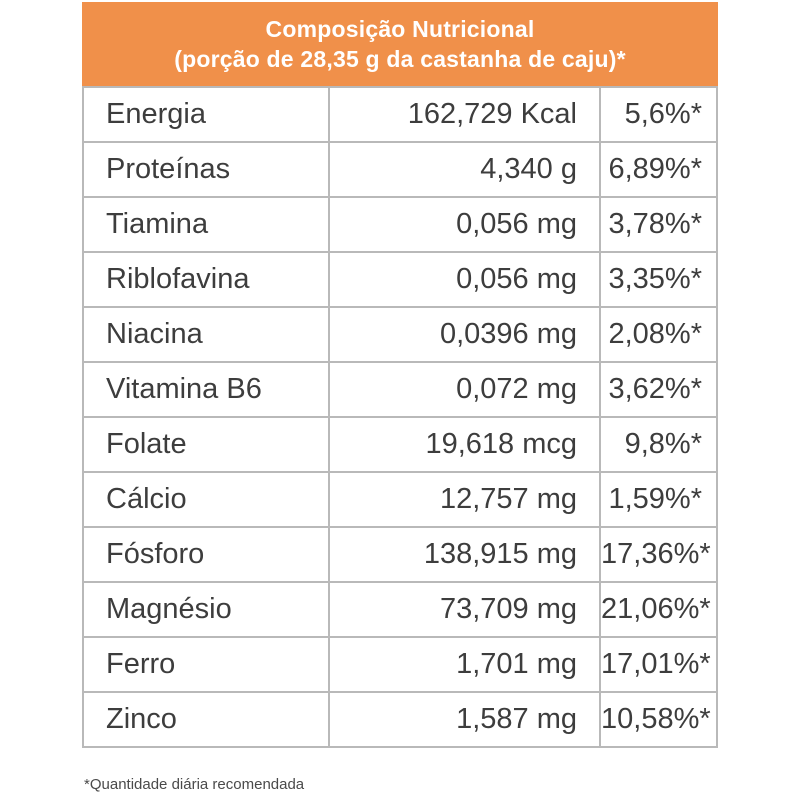 This screenshot has height=800, width=800. Describe the element at coordinates (464, 719) in the screenshot. I see `nutrient-amount: 1,587 mg` at that location.